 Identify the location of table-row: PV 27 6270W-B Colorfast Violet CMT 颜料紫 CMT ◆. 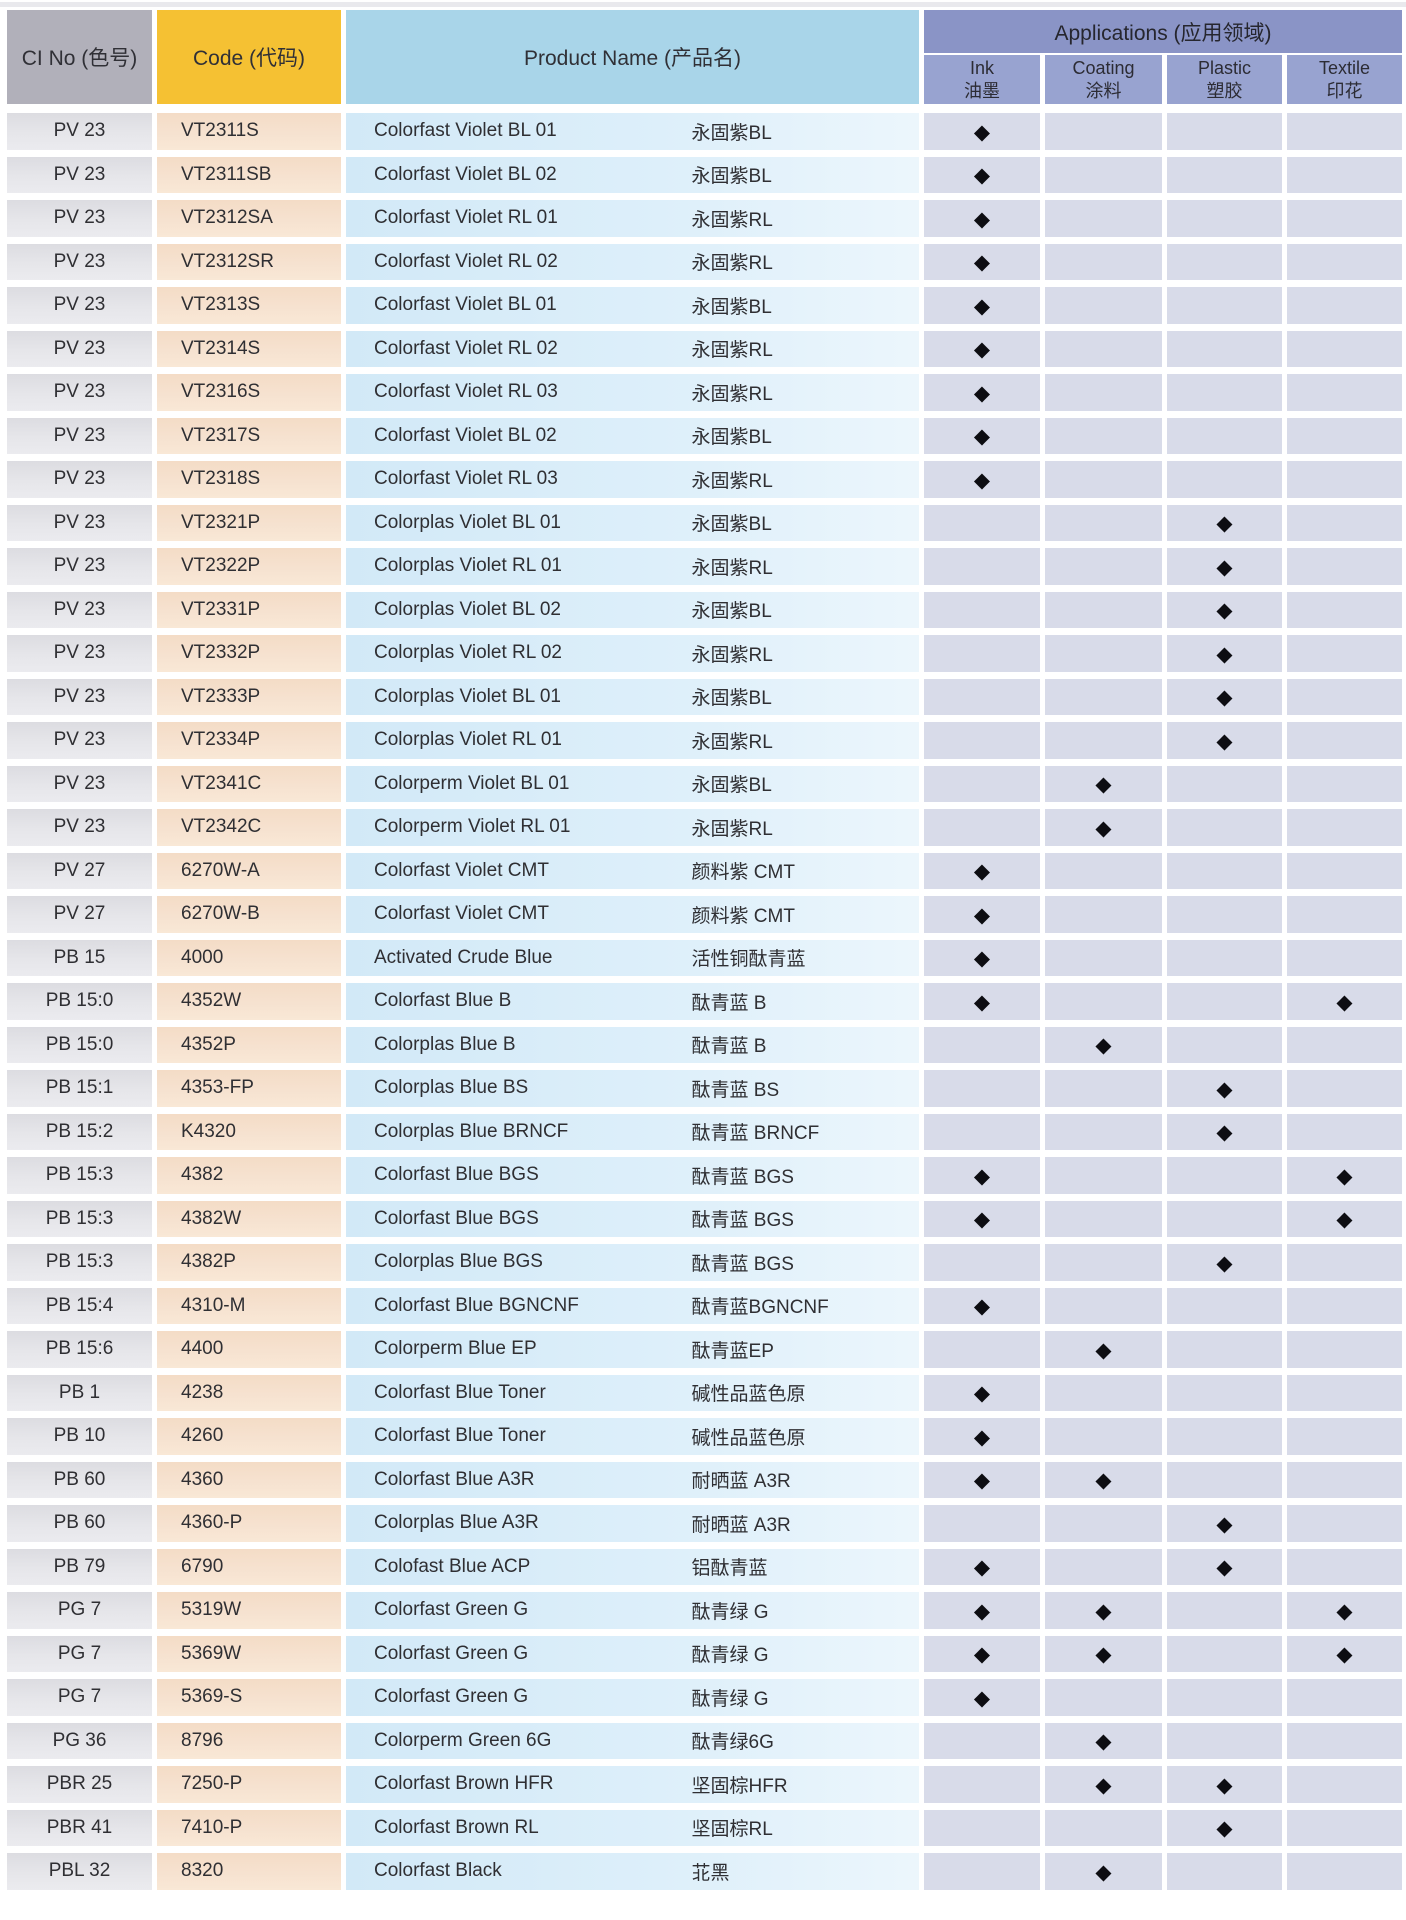
(704, 914).